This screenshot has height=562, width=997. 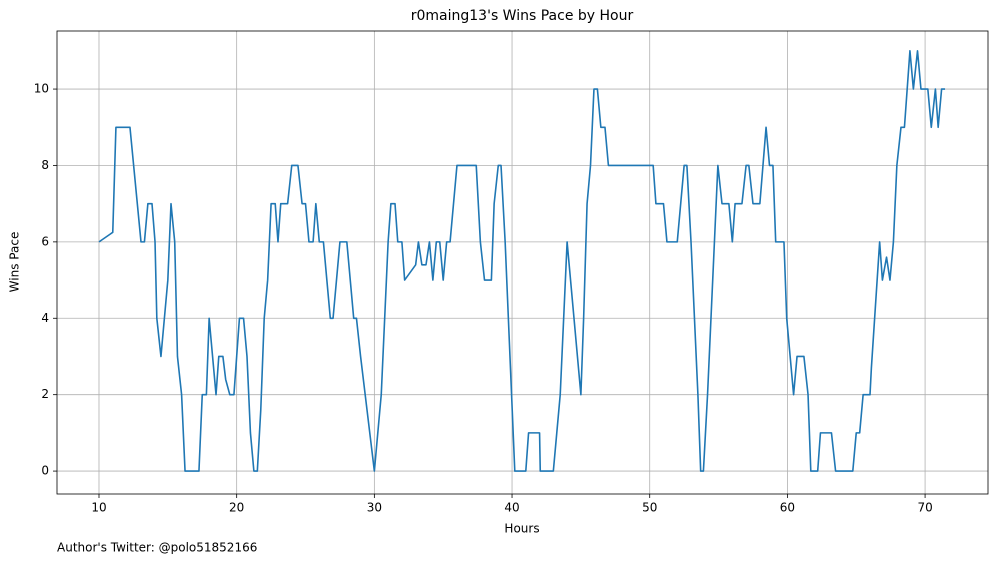 What do you see at coordinates (98, 508) in the screenshot?
I see `x-tick-label: 10` at bounding box center [98, 508].